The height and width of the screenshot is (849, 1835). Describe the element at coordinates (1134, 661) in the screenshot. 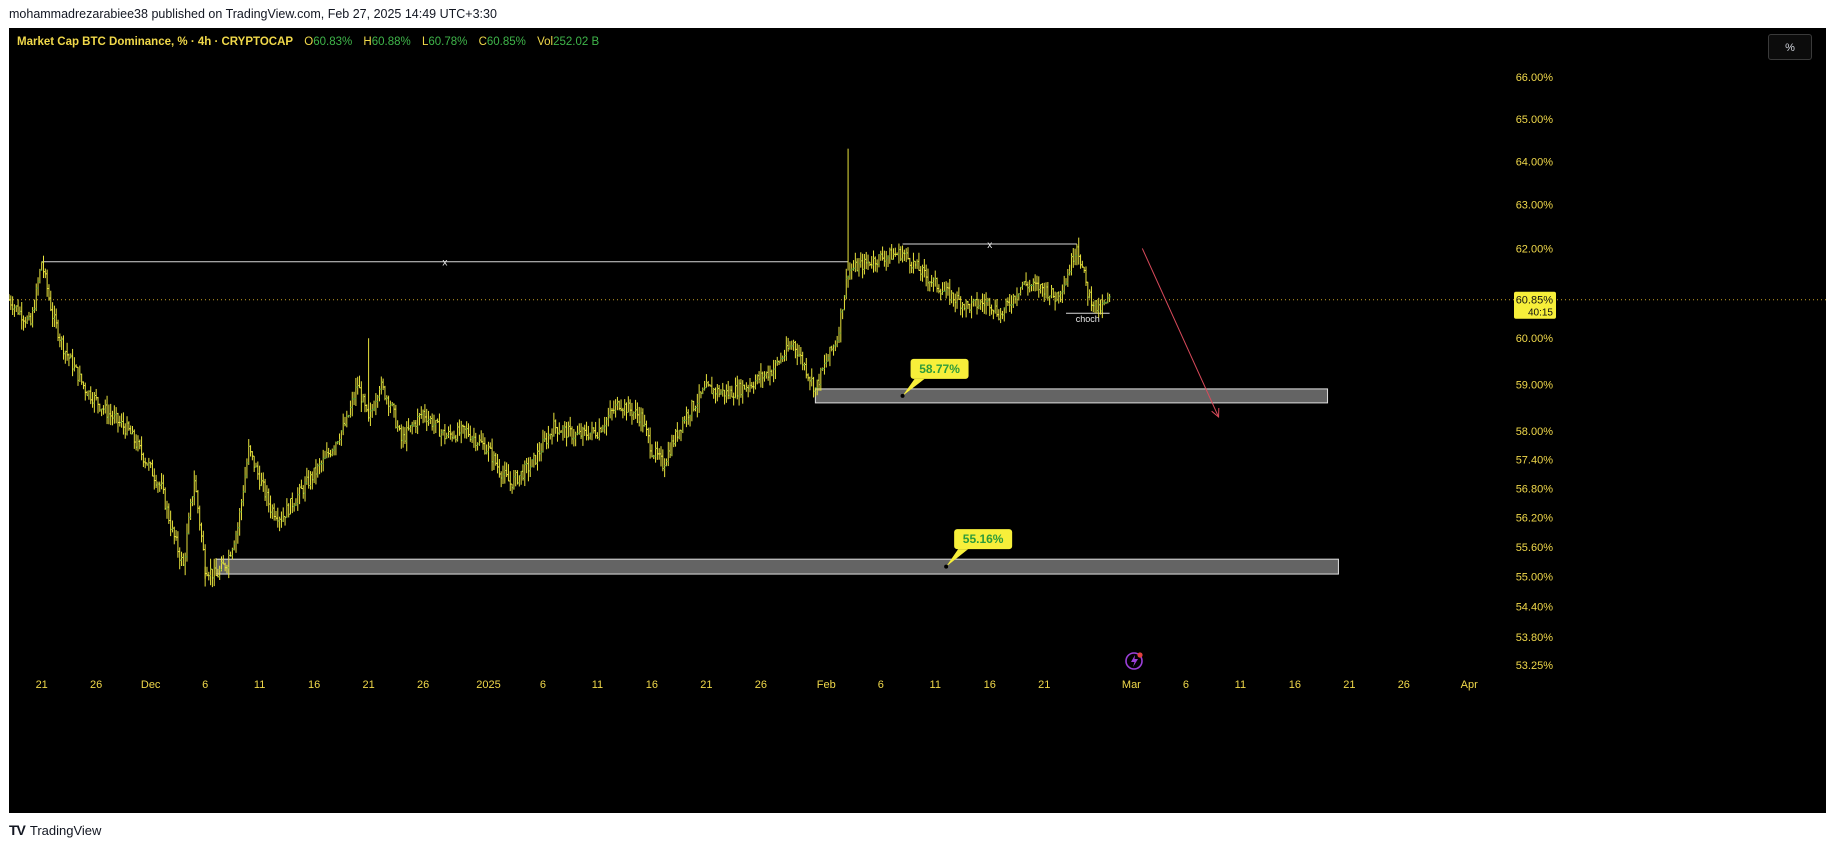

I see `lightning-icon` at that location.